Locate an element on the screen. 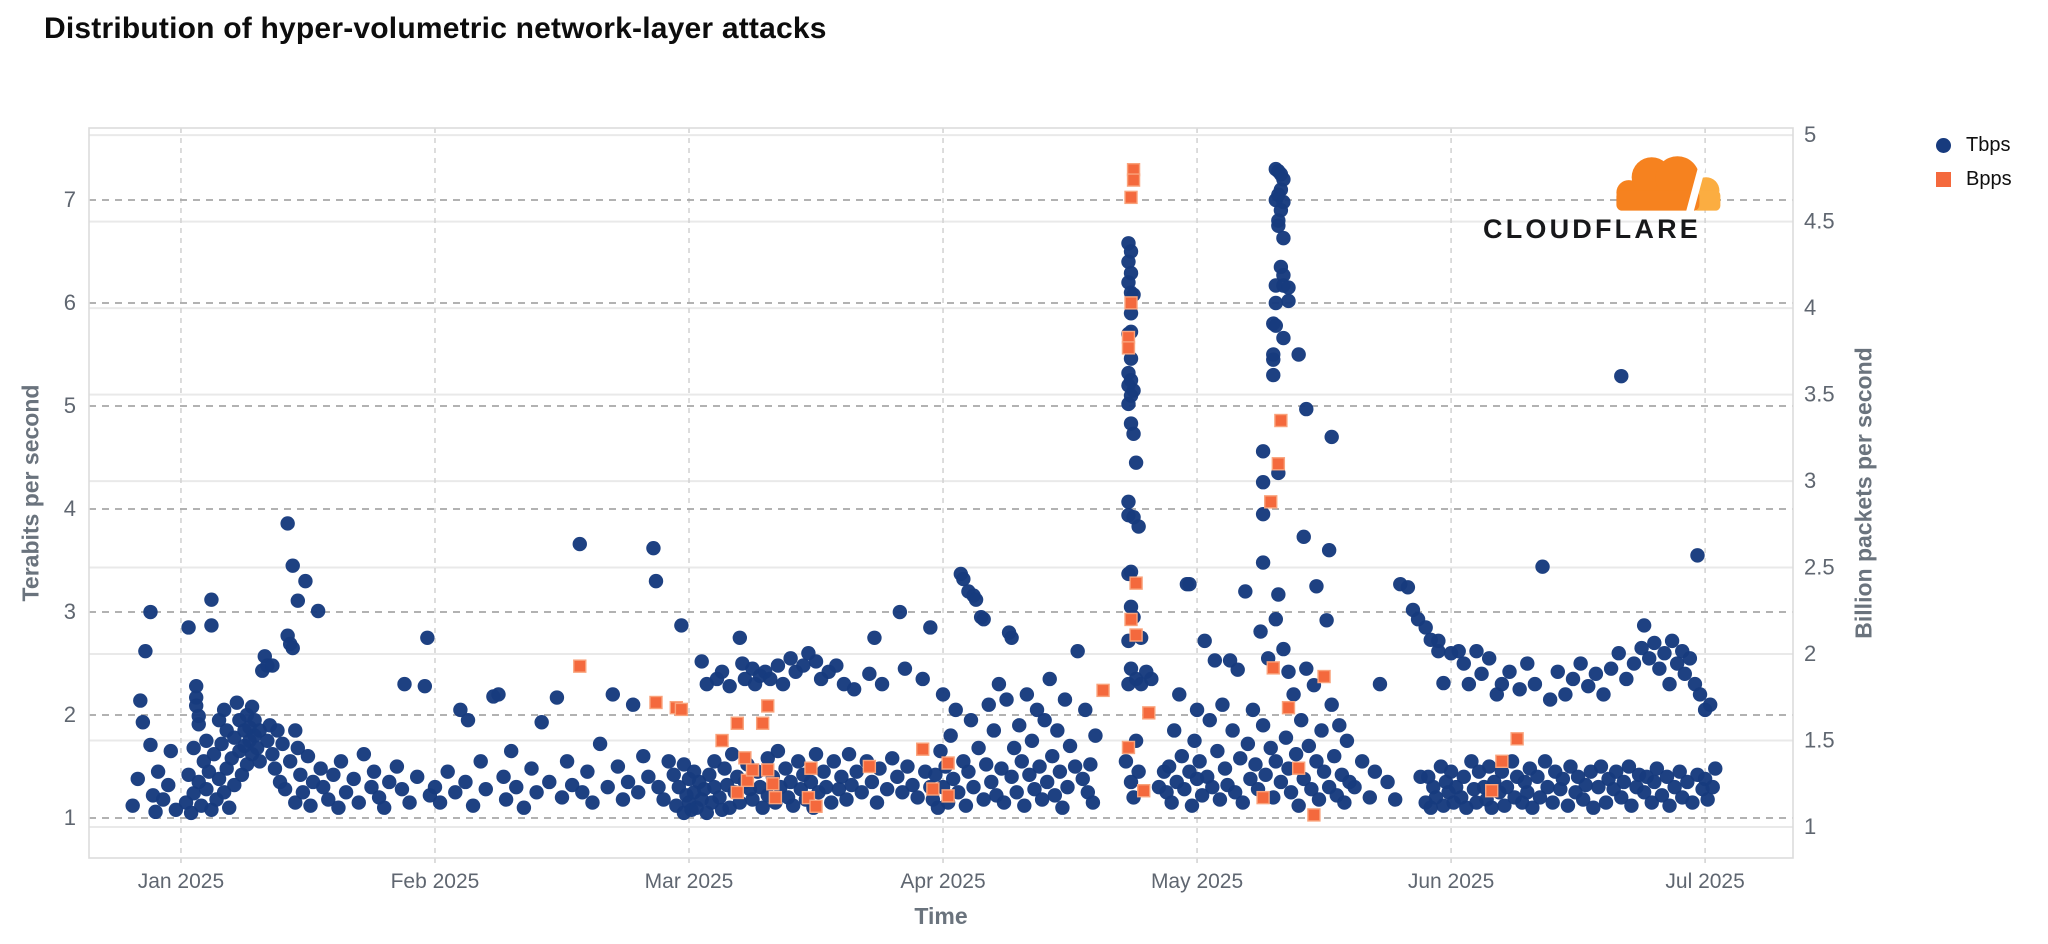 Image resolution: width=2048 pixels, height=944 pixels. y-left-tick-label: 6 is located at coordinates (70, 302).